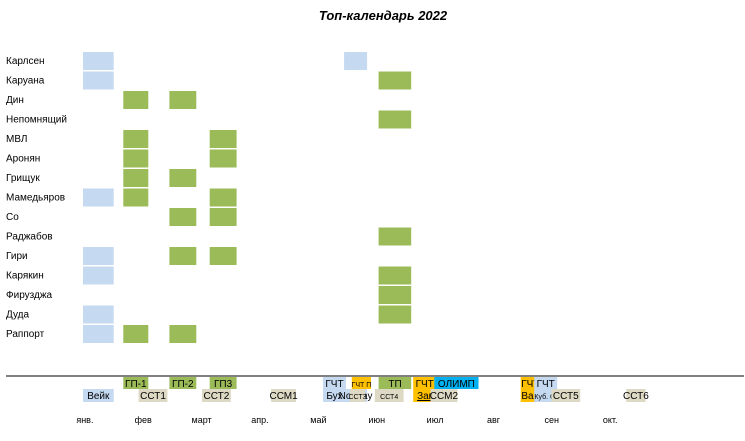 Image resolution: width=745 pixels, height=441 pixels. I want to click on event-label-gp3: ГП3, so click(223, 384).